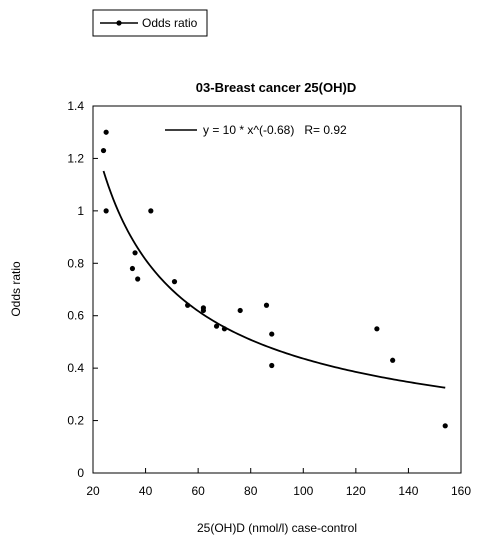  What do you see at coordinates (146, 491) in the screenshot?
I see `x-tick-label: 40` at bounding box center [146, 491].